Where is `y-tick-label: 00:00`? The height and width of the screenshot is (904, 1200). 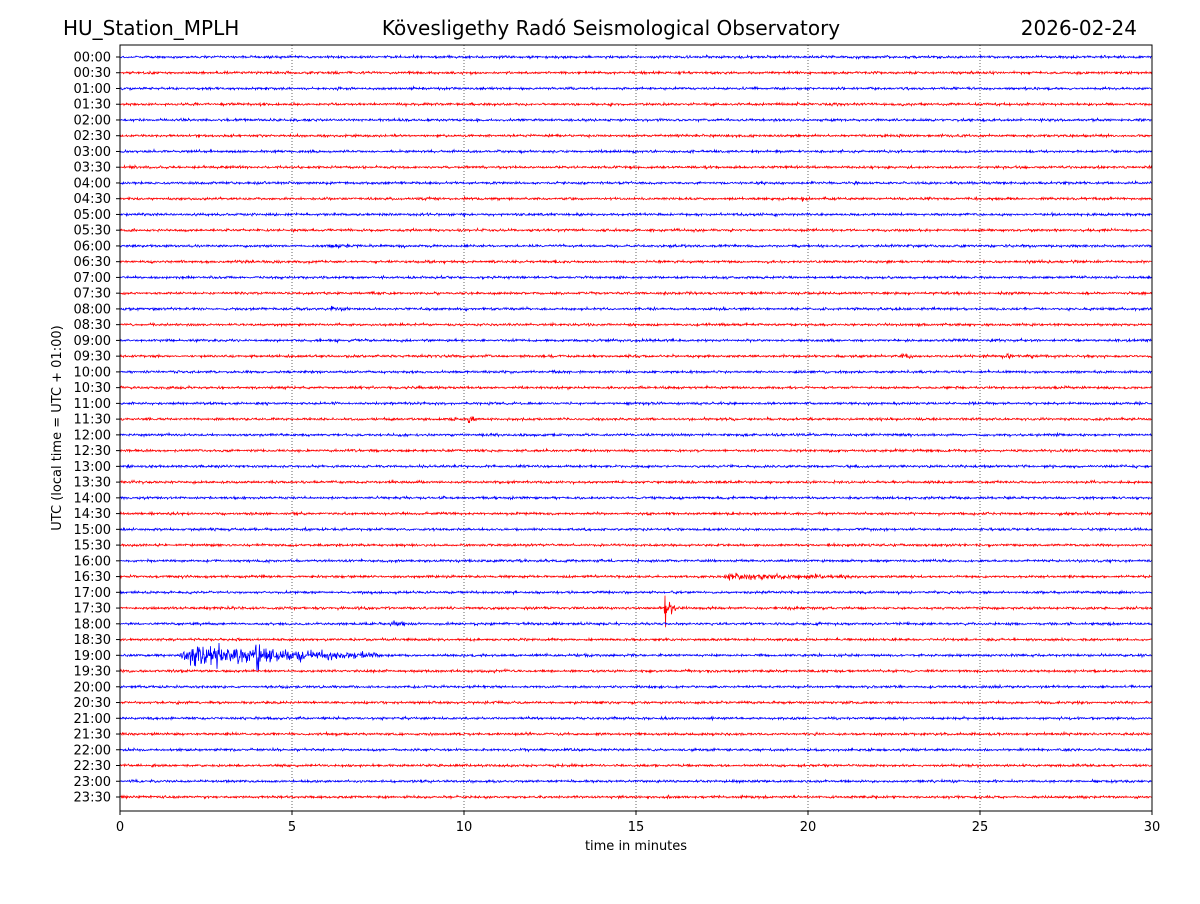 y-tick-label: 00:00 is located at coordinates (92, 58).